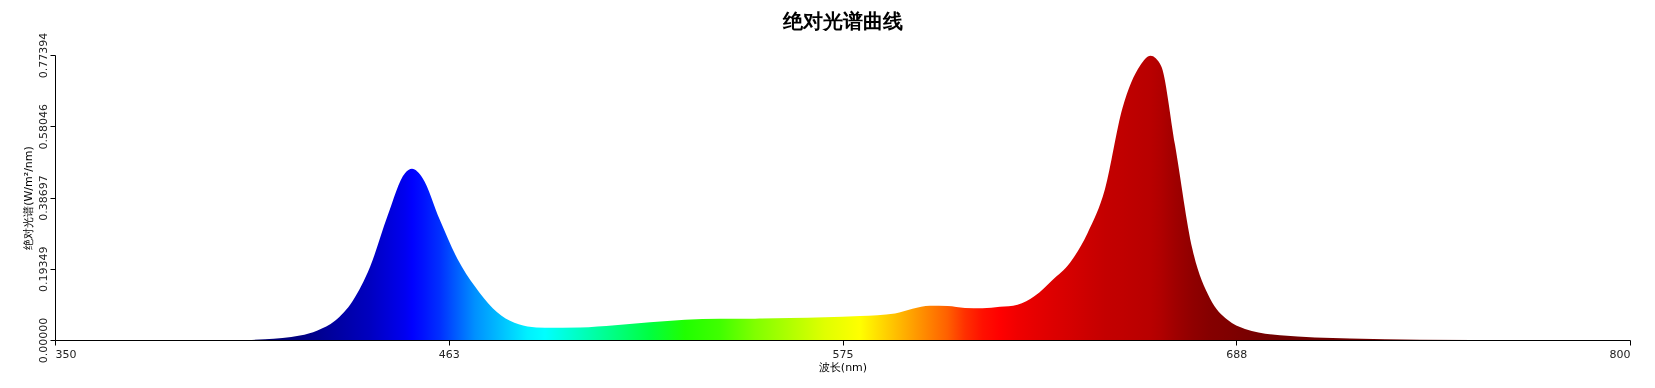 The image size is (1655, 388). Describe the element at coordinates (66, 354) in the screenshot. I see `x-tick-label: 350` at that location.